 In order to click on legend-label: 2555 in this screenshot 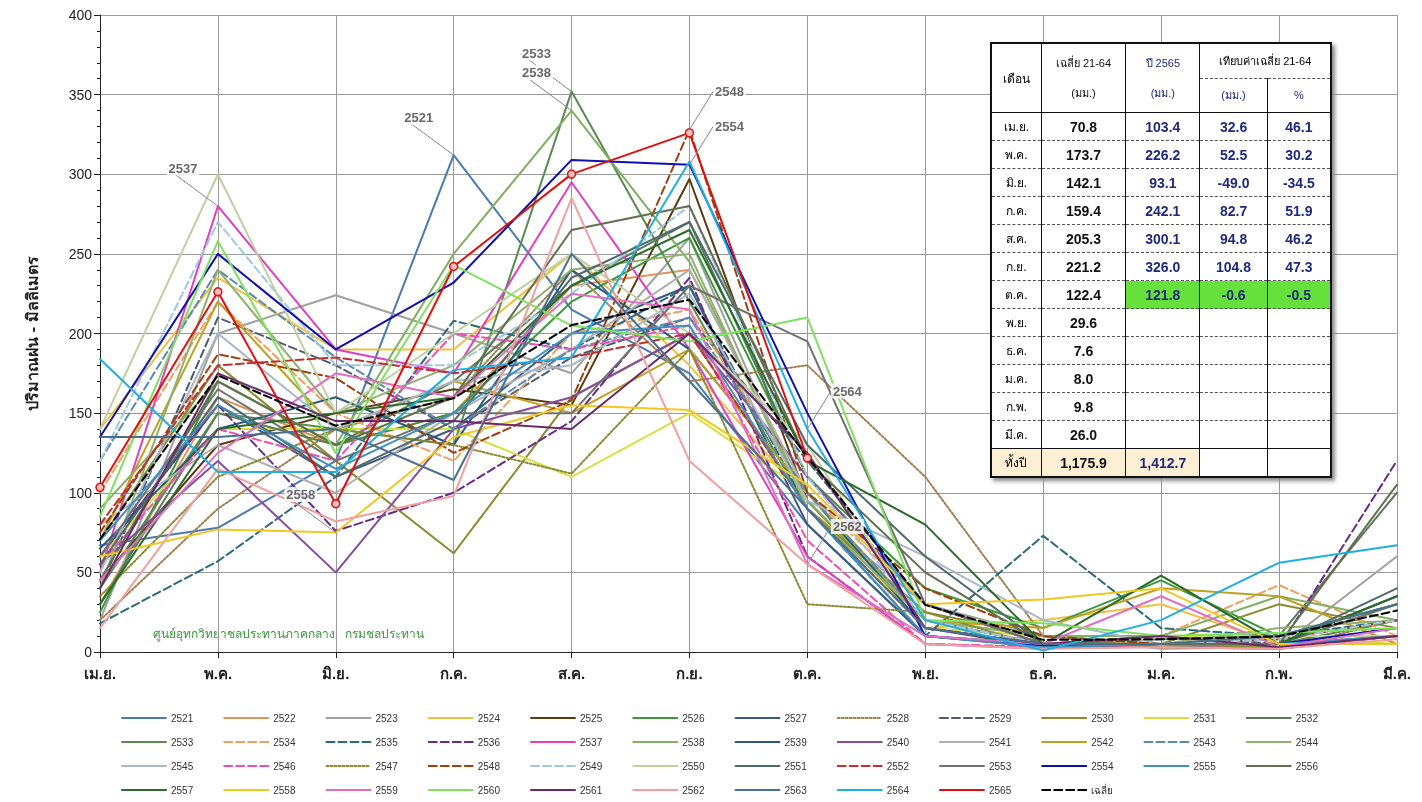, I will do `click(1205, 766)`.